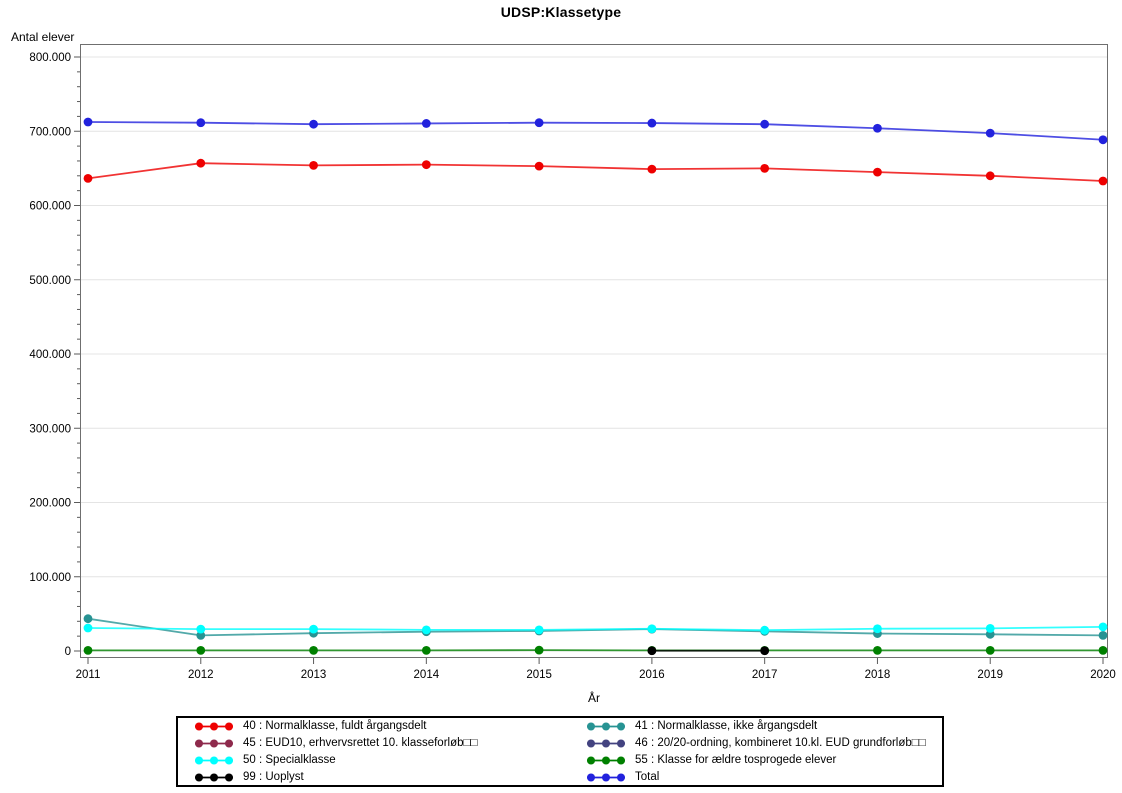 This screenshot has height=793, width=1122. Describe the element at coordinates (1103, 675) in the screenshot. I see `x-tick-label: 2020` at that location.